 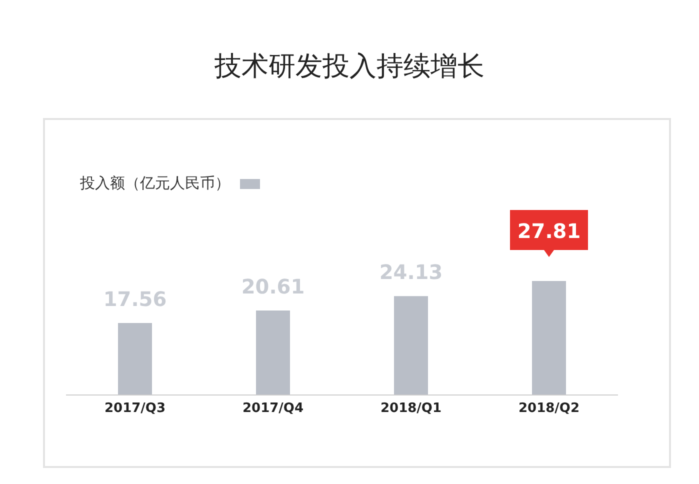 What do you see at coordinates (549, 408) in the screenshot?
I see `x-tick-label: 2018/Q2` at bounding box center [549, 408].